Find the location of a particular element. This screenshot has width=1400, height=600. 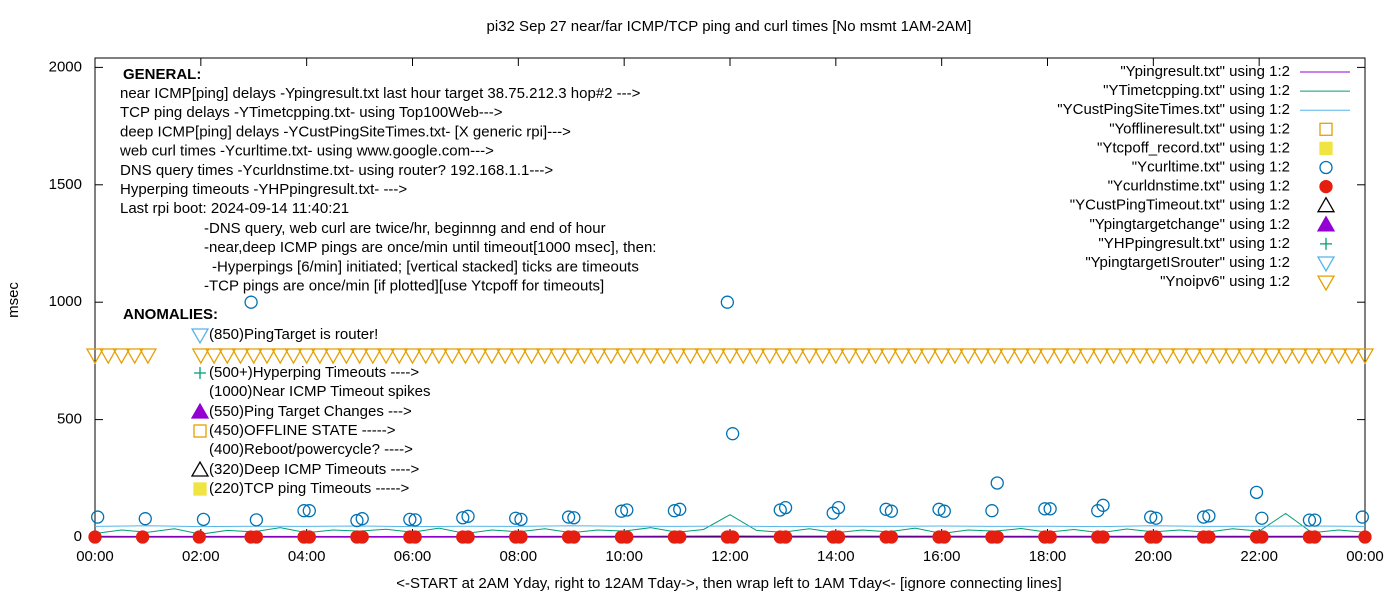

annotation-line: Last rpi boot: 2024-09-14 11:40:21 is located at coordinates (234, 208).